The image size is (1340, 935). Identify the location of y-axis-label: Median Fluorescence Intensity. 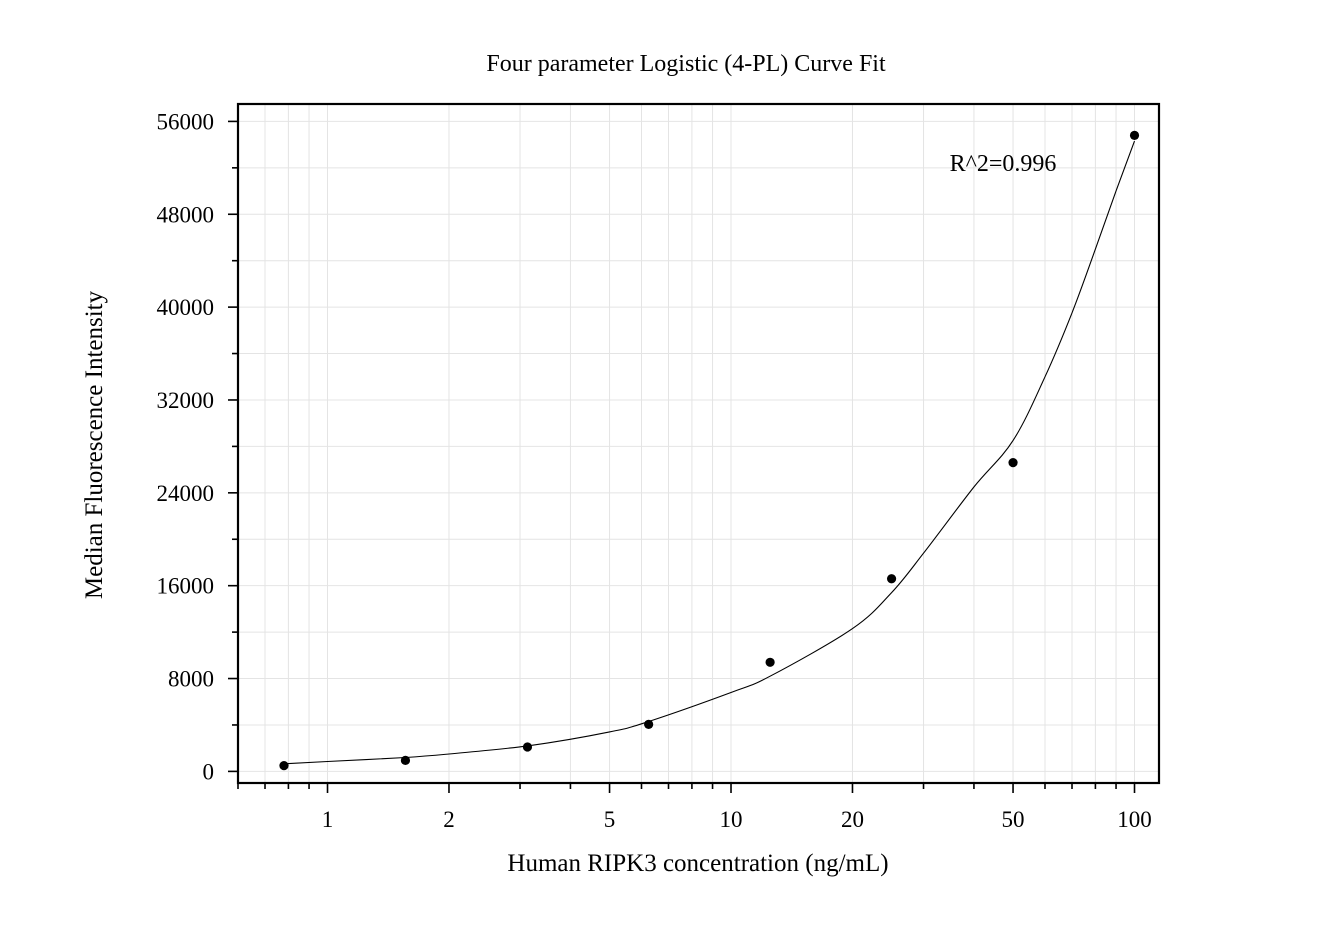
(94, 444).